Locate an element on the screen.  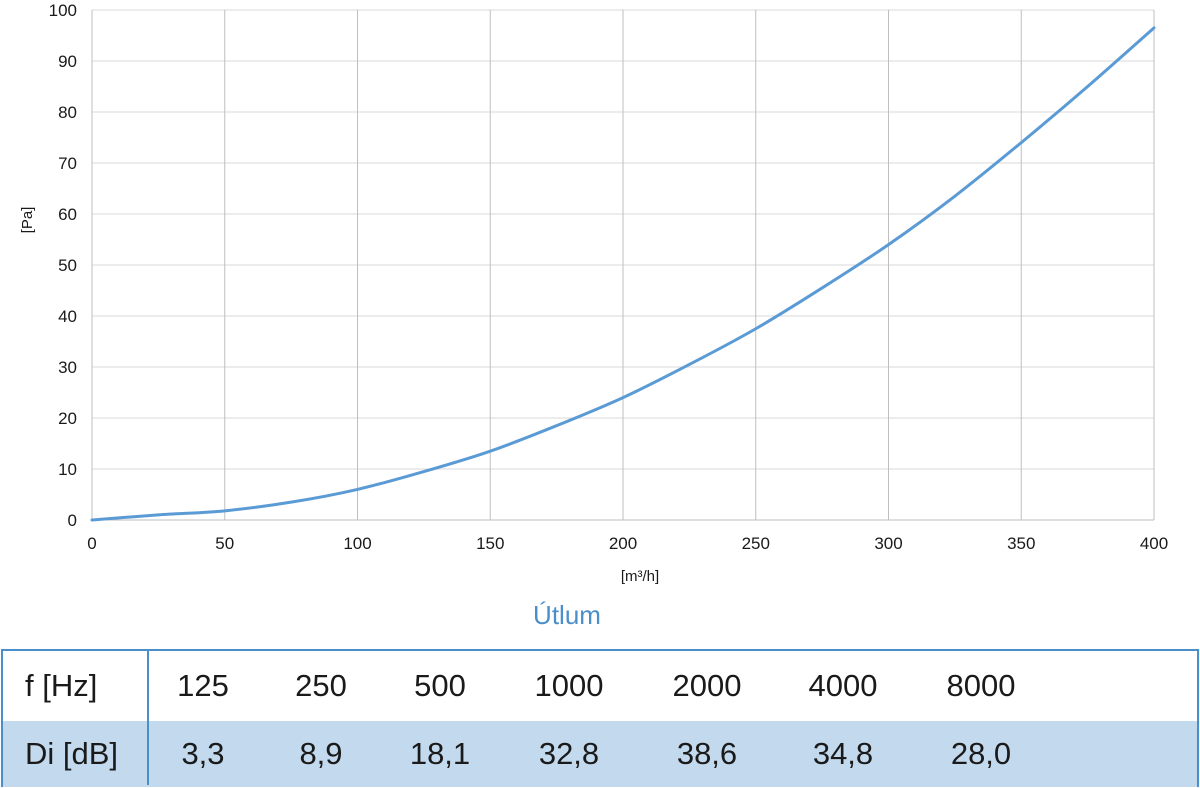
x-tick-label: 400 is located at coordinates (1154, 543).